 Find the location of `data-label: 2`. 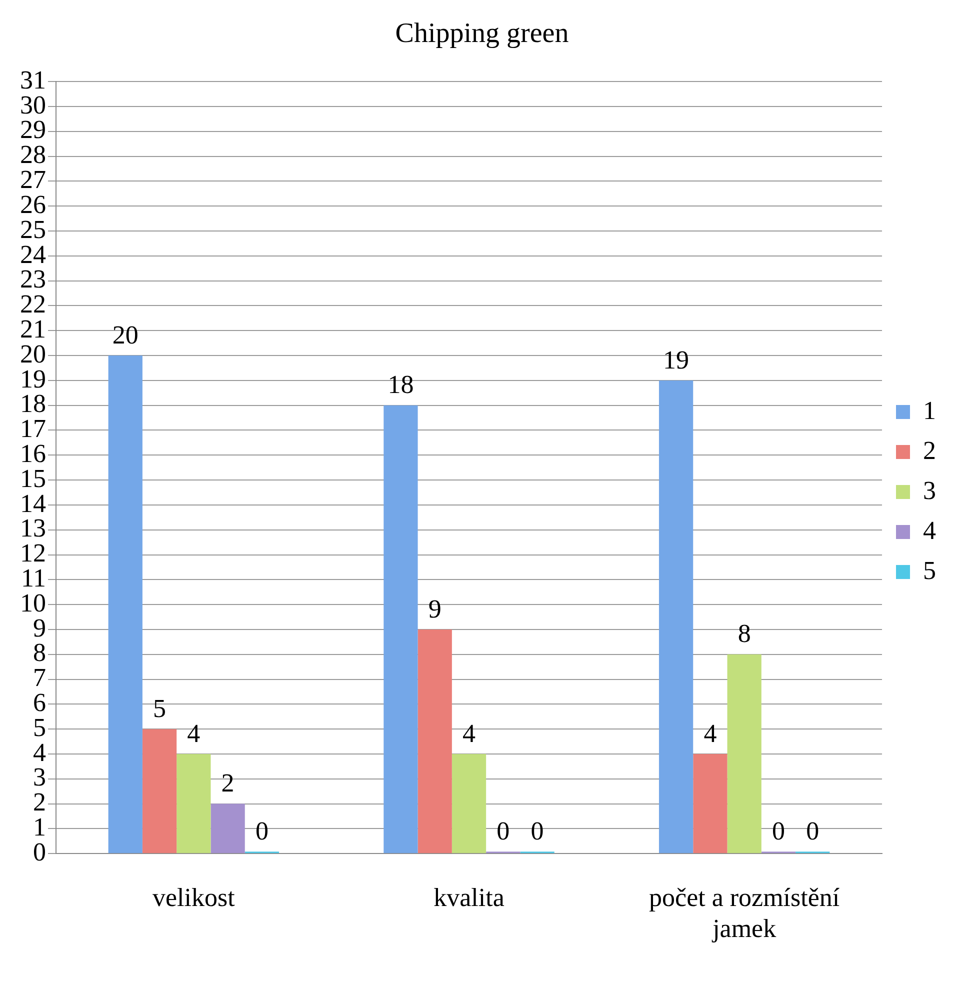

data-label: 2 is located at coordinates (227, 783).